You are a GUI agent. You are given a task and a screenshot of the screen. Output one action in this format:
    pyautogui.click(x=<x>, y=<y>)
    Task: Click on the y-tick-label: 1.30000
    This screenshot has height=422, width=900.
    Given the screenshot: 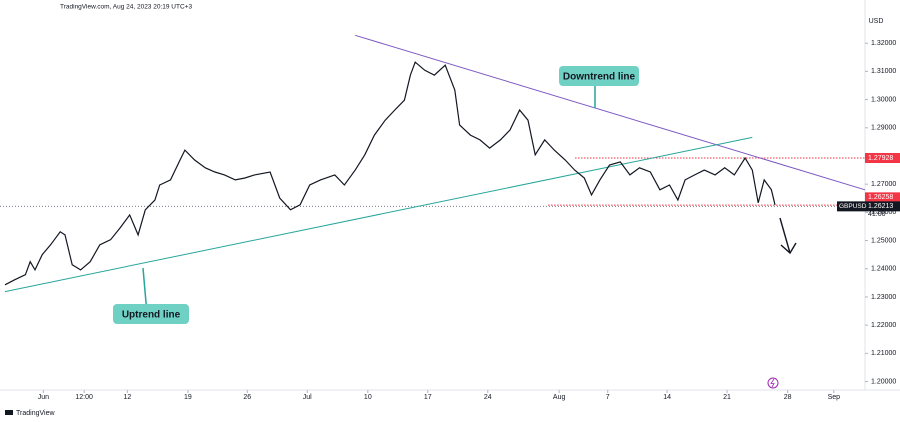 What is the action you would take?
    pyautogui.click(x=883, y=99)
    